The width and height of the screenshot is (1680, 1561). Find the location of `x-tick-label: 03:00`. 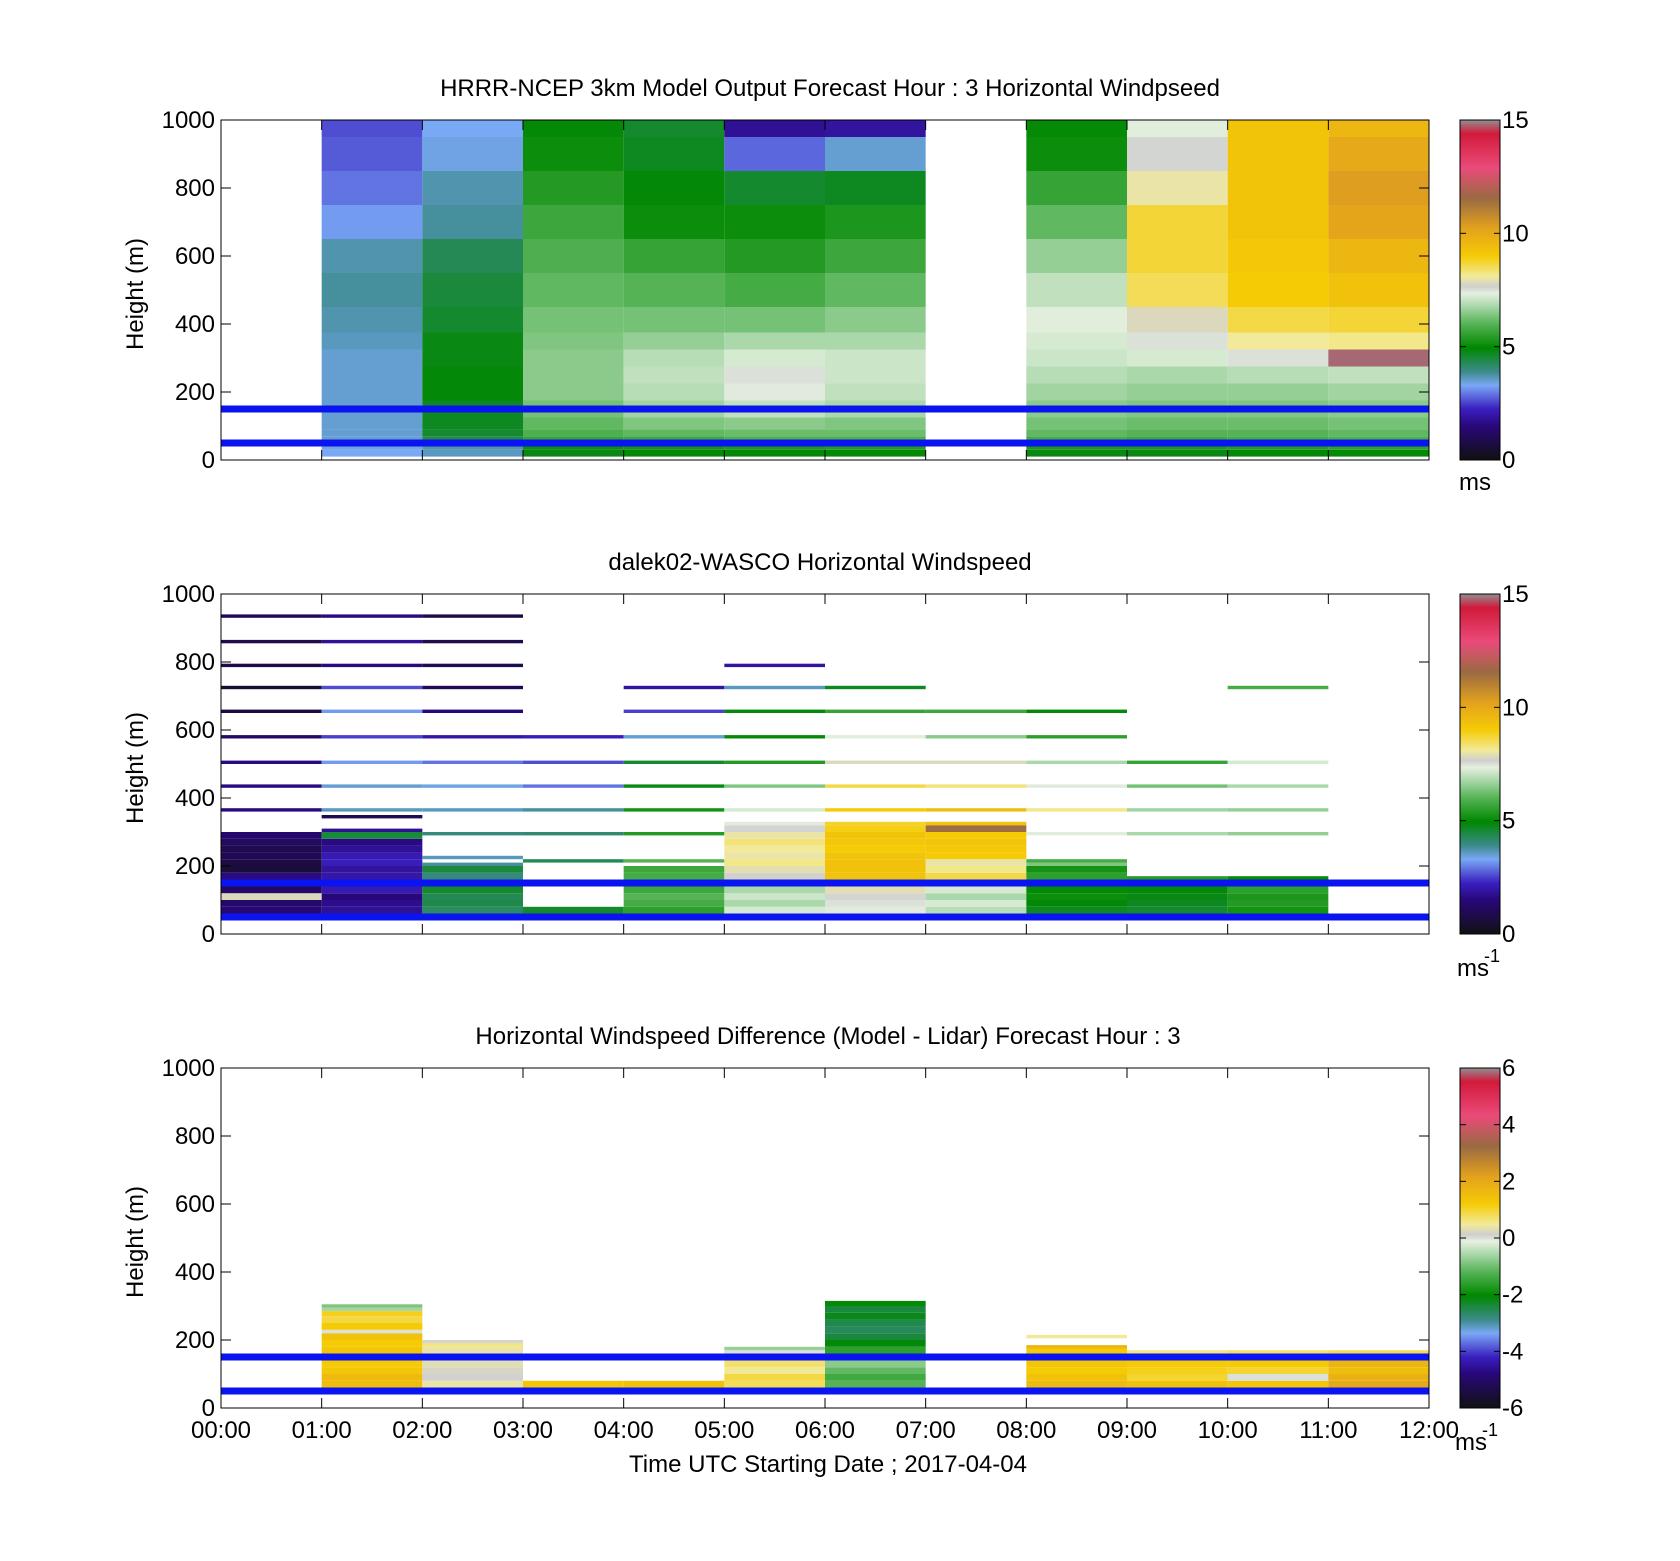

x-tick-label: 03:00 is located at coordinates (523, 1430).